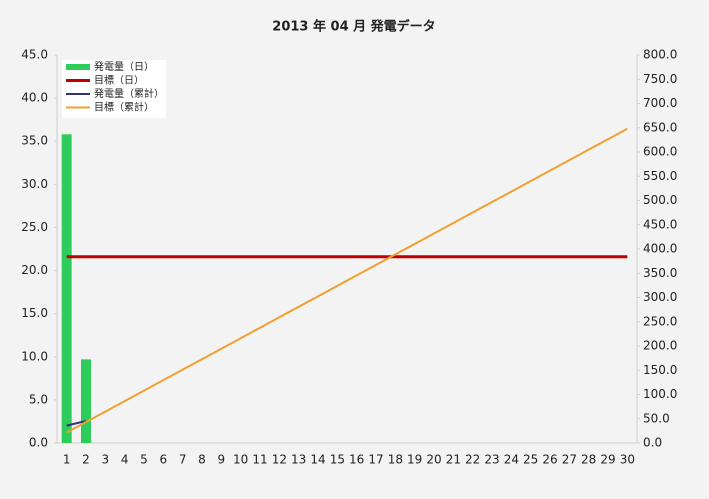 The width and height of the screenshot is (709, 499). I want to click on x-tick-label: 14, so click(317, 460).